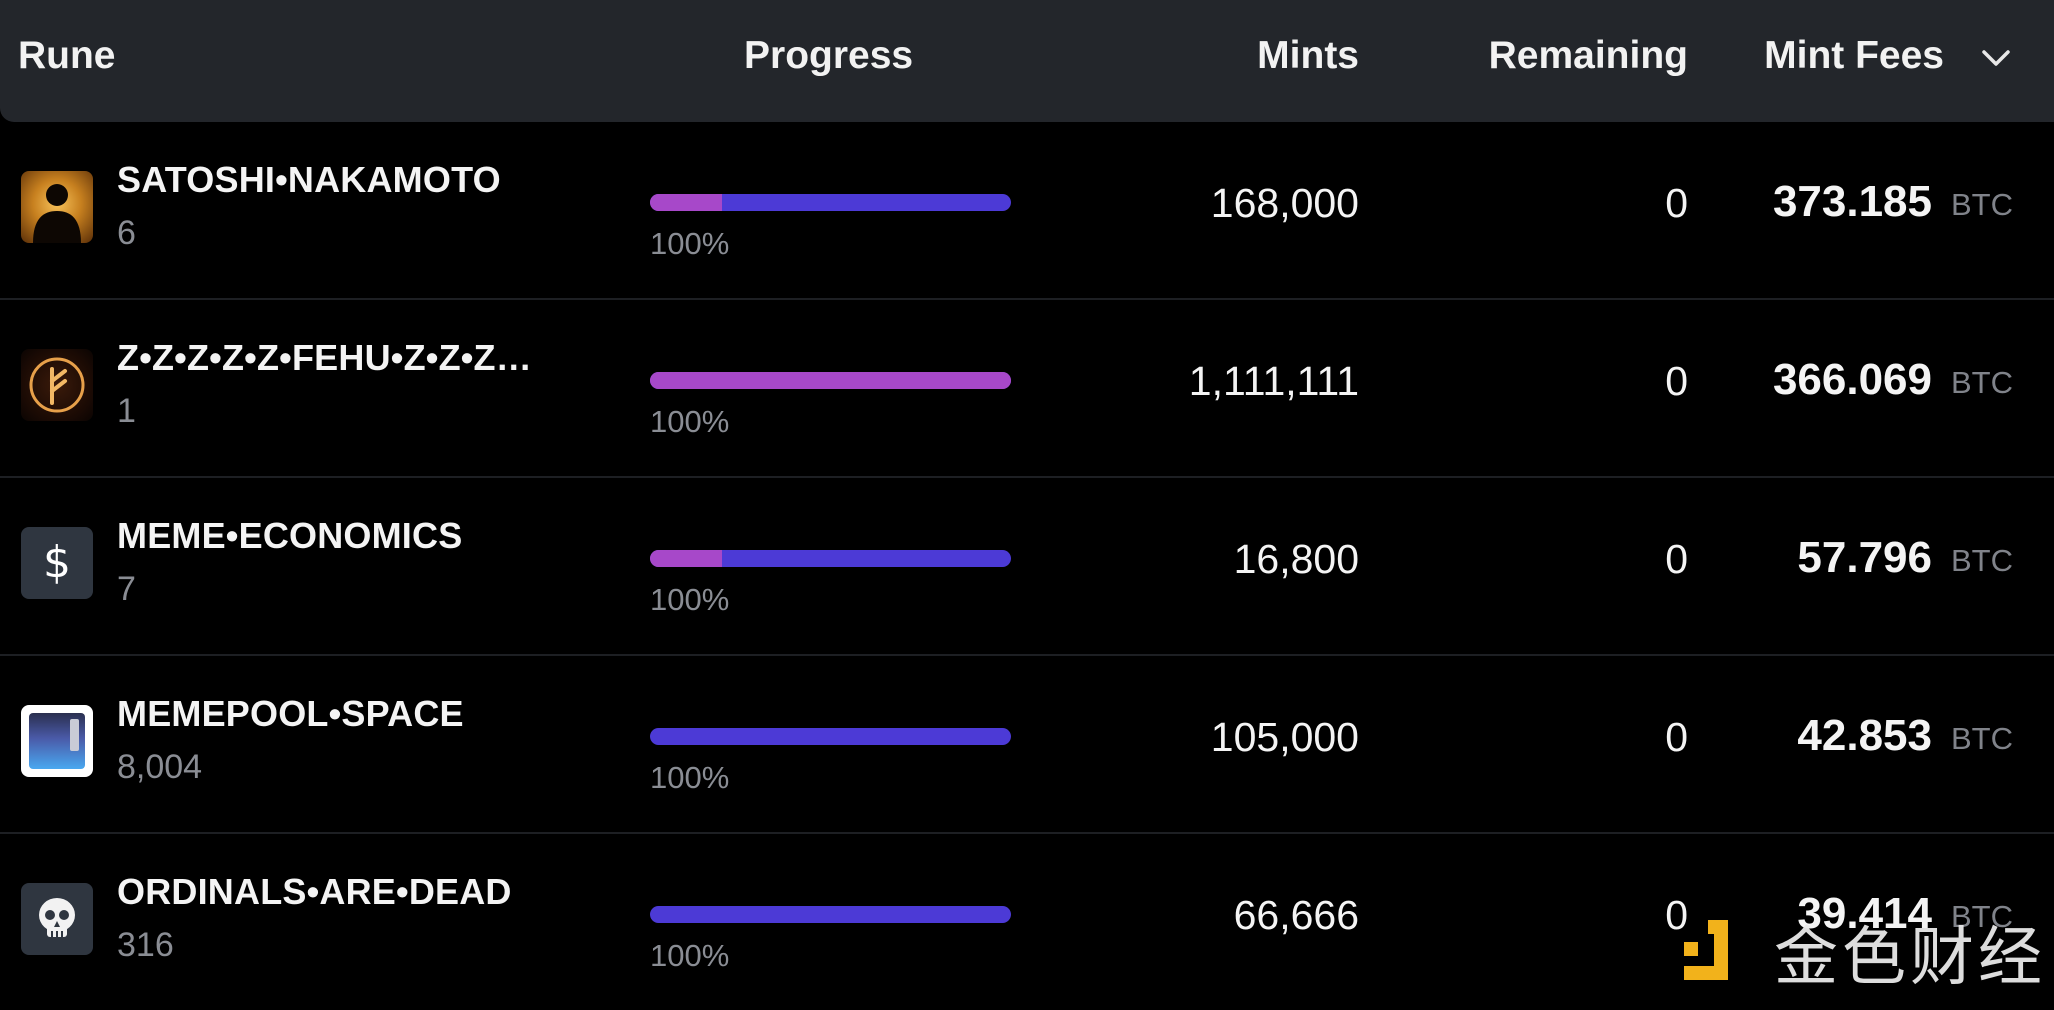  Describe the element at coordinates (1854, 55) in the screenshot. I see `column-header-mint-fees: Mint Fees` at that location.